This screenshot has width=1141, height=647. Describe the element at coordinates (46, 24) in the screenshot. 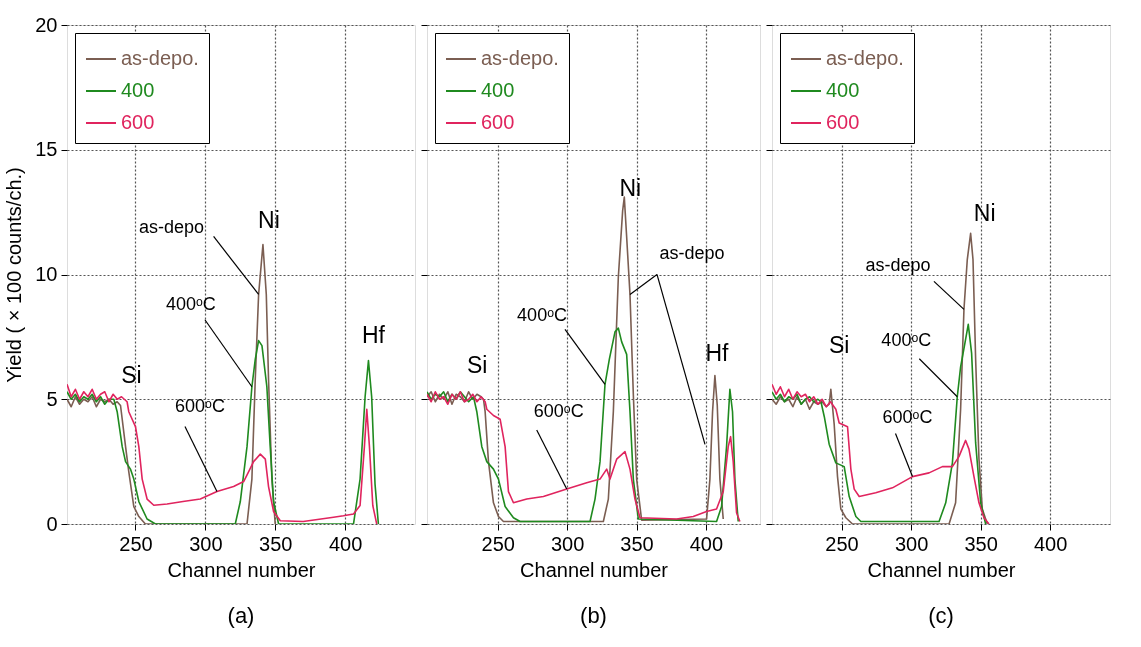

I see `y-tick-label: 20` at that location.